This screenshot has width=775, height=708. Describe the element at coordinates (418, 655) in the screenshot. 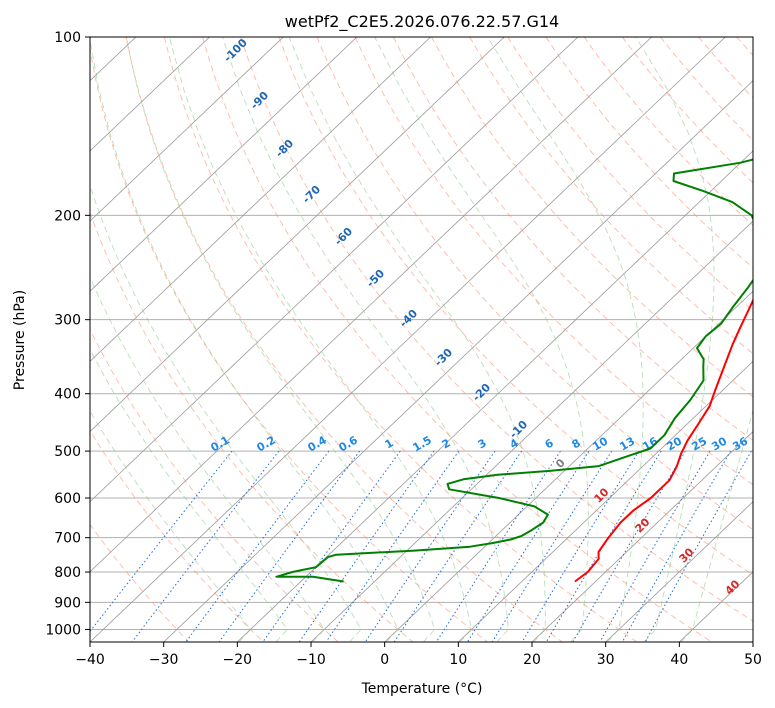

I see `x-ticks: −40 −30 −20 −10 0 10 20 30 40 50` at that location.